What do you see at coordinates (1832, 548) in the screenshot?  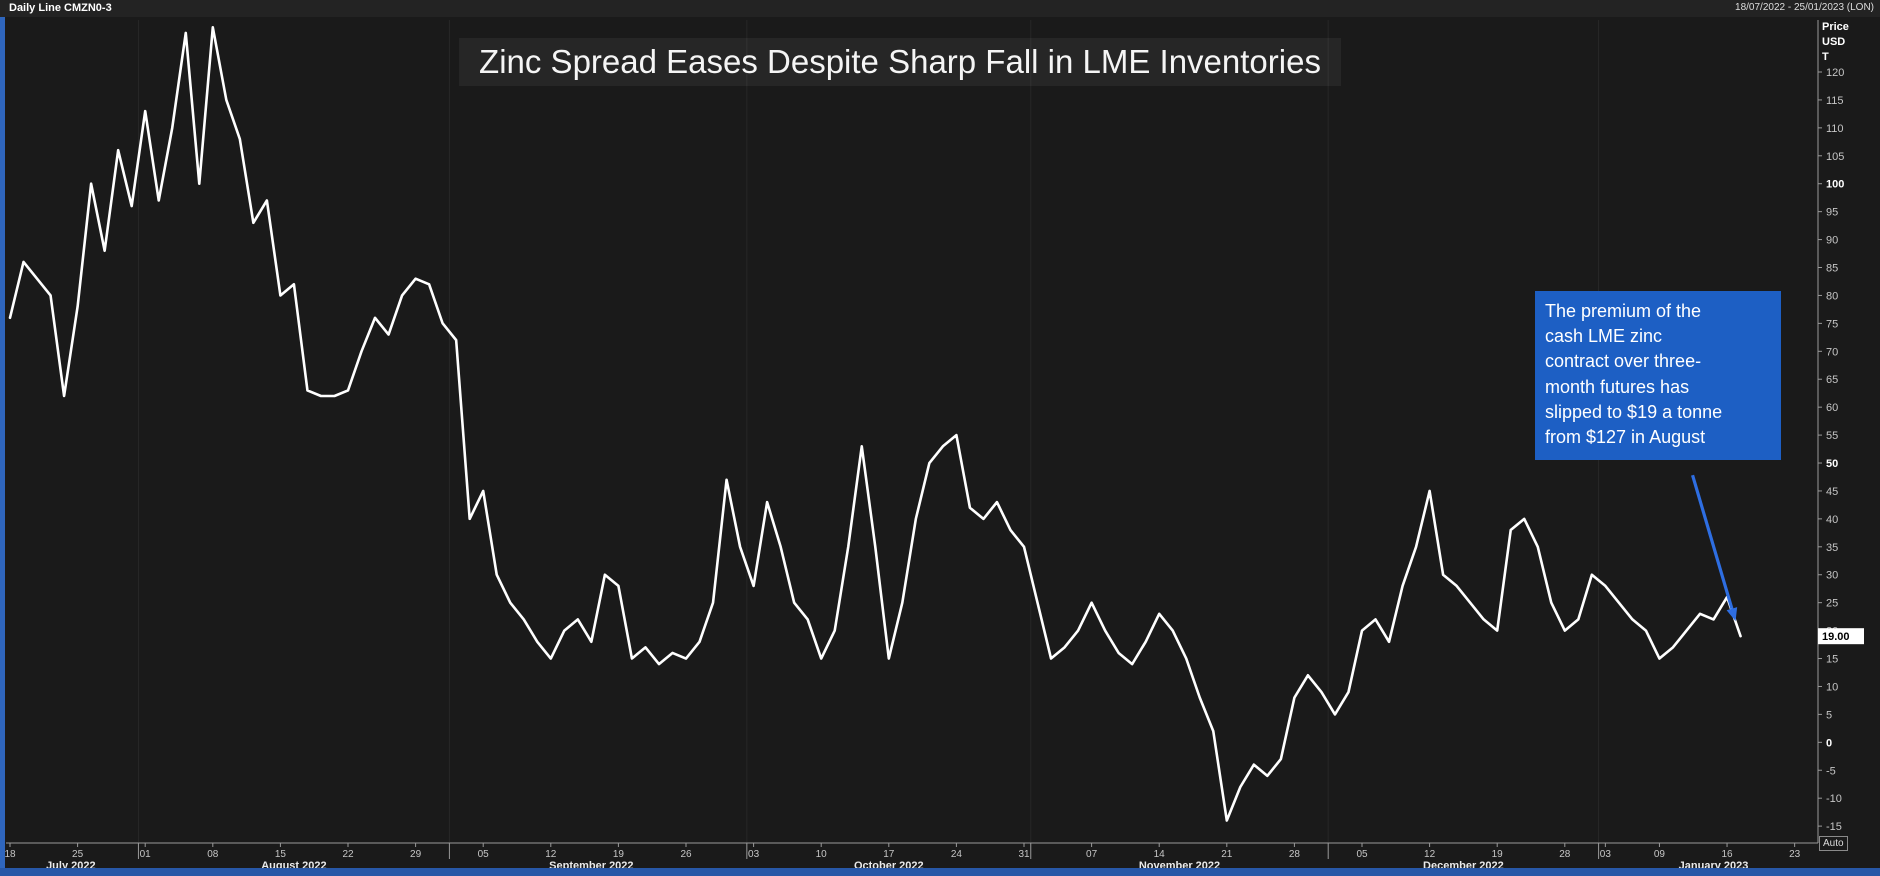 I see `y-tick-label: 35` at bounding box center [1832, 548].